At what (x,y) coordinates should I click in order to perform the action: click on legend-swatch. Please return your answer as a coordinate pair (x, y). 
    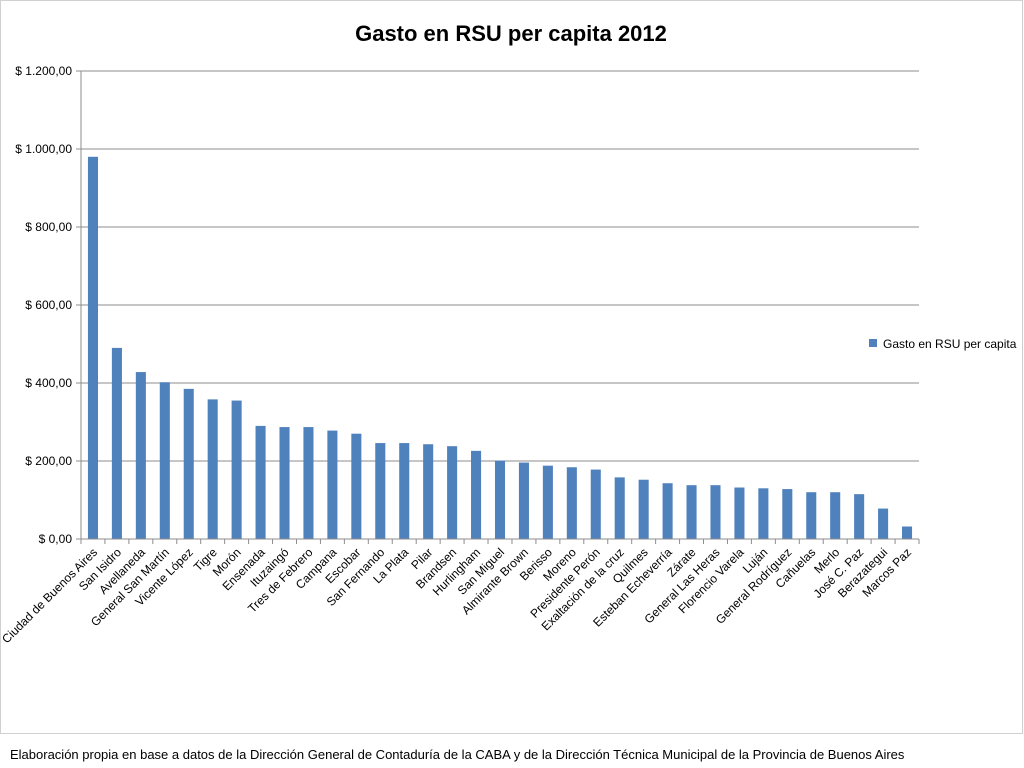
    Looking at the image, I should click on (873, 343).